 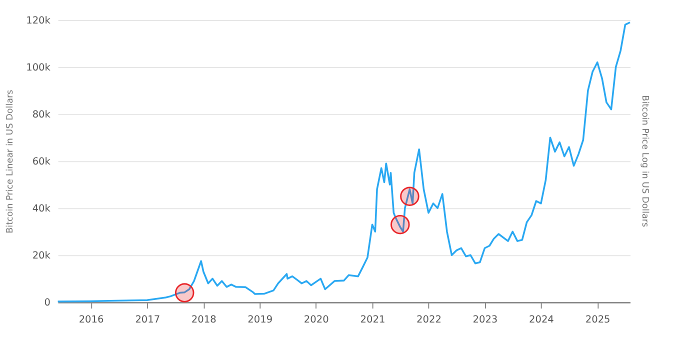 What do you see at coordinates (429, 320) in the screenshot?
I see `x-tick-label: 2022` at bounding box center [429, 320].